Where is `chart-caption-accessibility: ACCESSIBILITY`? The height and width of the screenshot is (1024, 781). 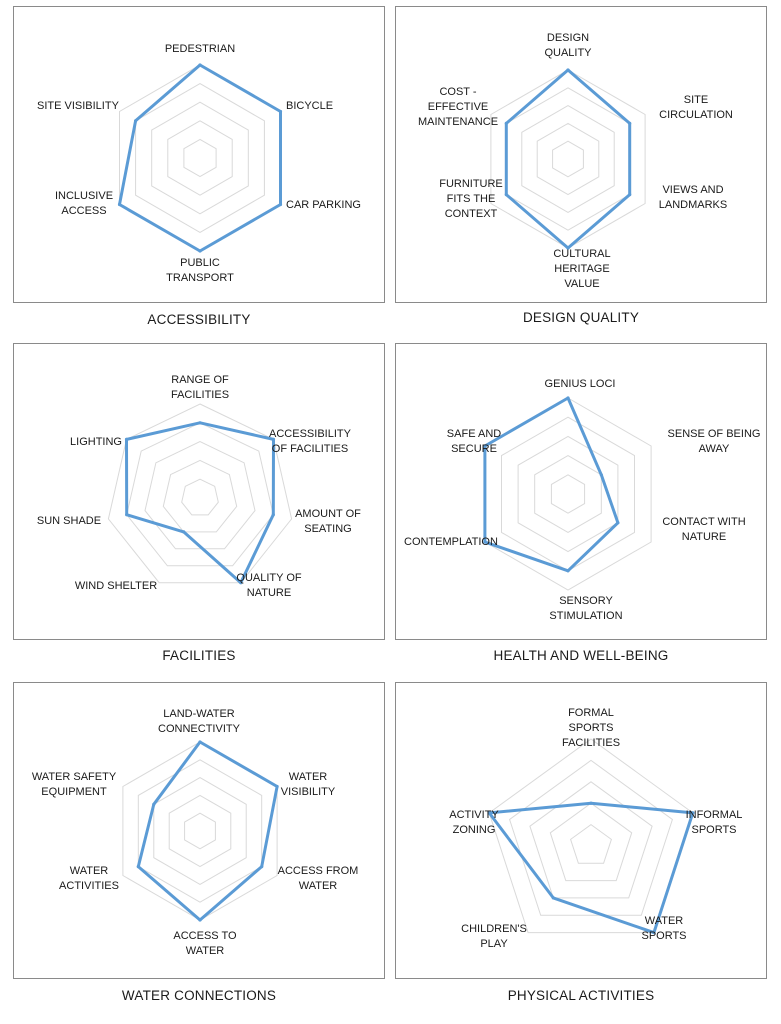 chart-caption-accessibility: ACCESSIBILITY is located at coordinates (199, 319).